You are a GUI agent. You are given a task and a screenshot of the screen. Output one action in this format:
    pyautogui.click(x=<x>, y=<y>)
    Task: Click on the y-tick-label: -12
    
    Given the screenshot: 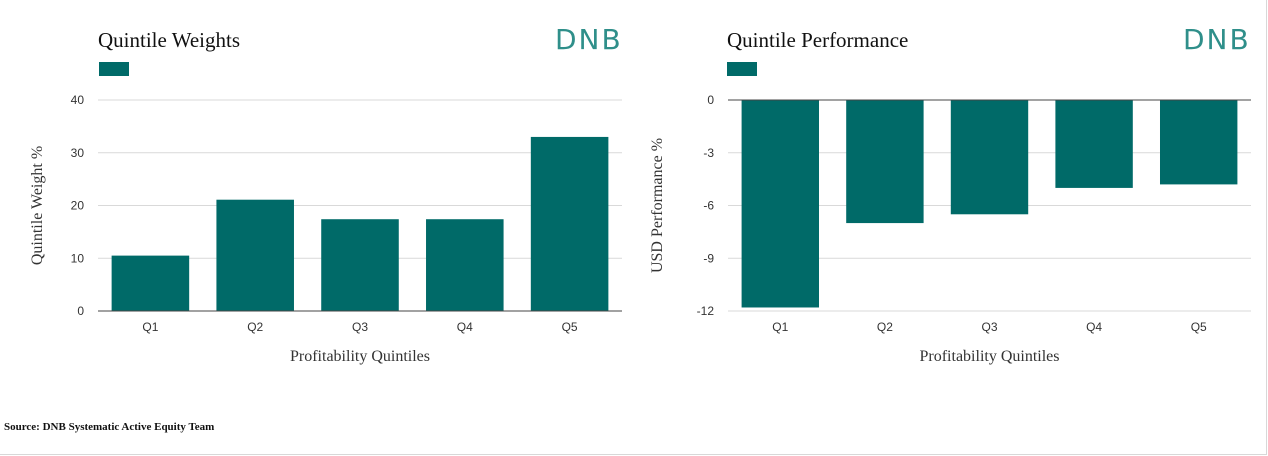 What is the action you would take?
    pyautogui.click(x=706, y=311)
    